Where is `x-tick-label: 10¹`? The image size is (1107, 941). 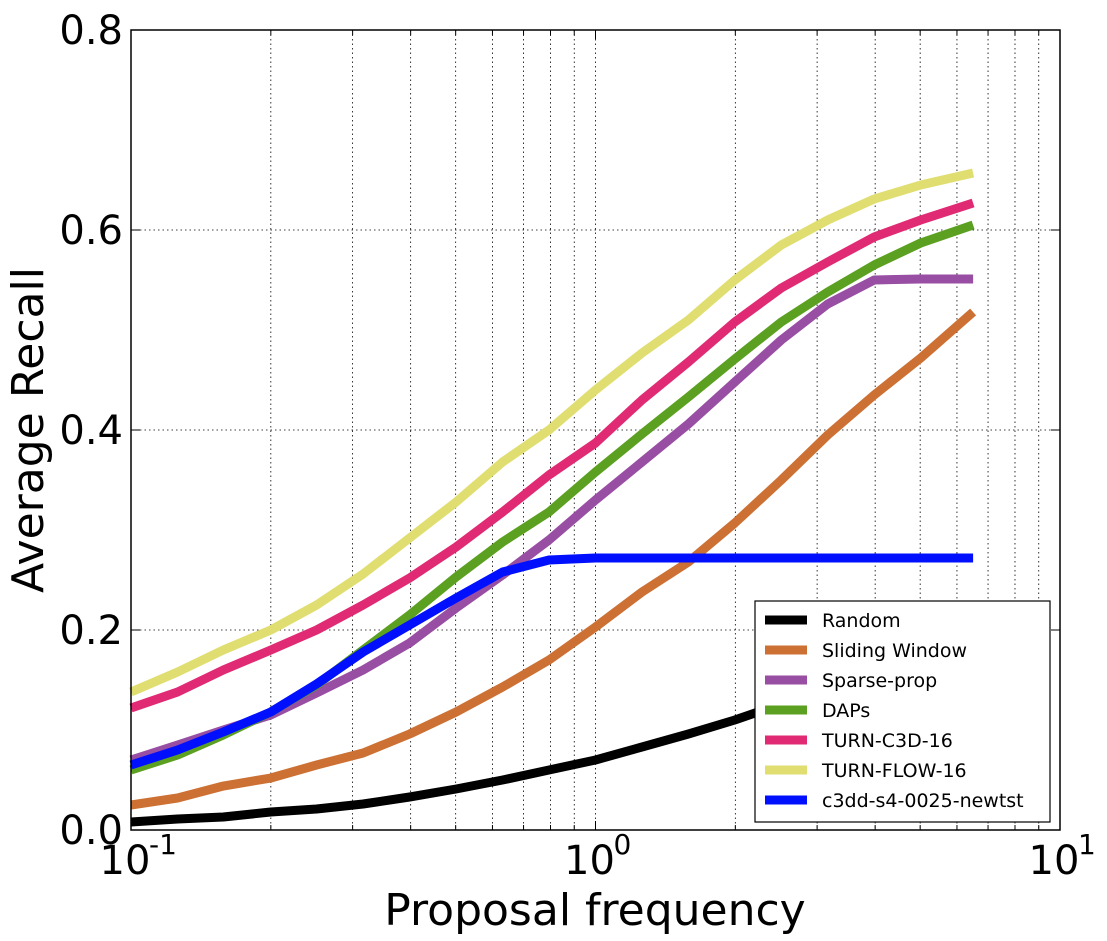
x-tick-label: 10¹ is located at coordinates (1062, 856).